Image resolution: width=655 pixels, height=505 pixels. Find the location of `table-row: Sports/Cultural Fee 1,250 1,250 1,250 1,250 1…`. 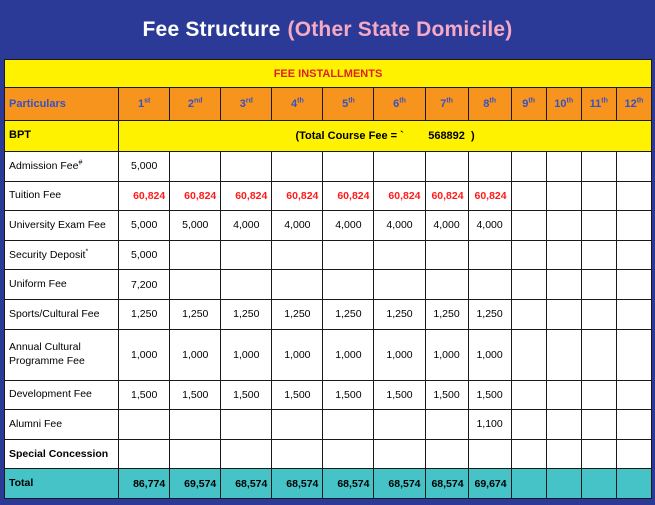

table-row: Sports/Cultural Fee 1,250 1,250 1,250 1,250 1… is located at coordinates (328, 314).